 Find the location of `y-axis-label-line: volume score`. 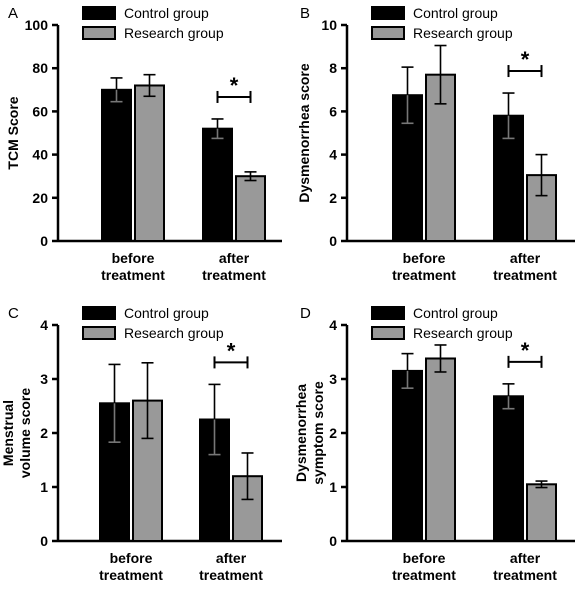

y-axis-label-line: volume score is located at coordinates (25, 433).